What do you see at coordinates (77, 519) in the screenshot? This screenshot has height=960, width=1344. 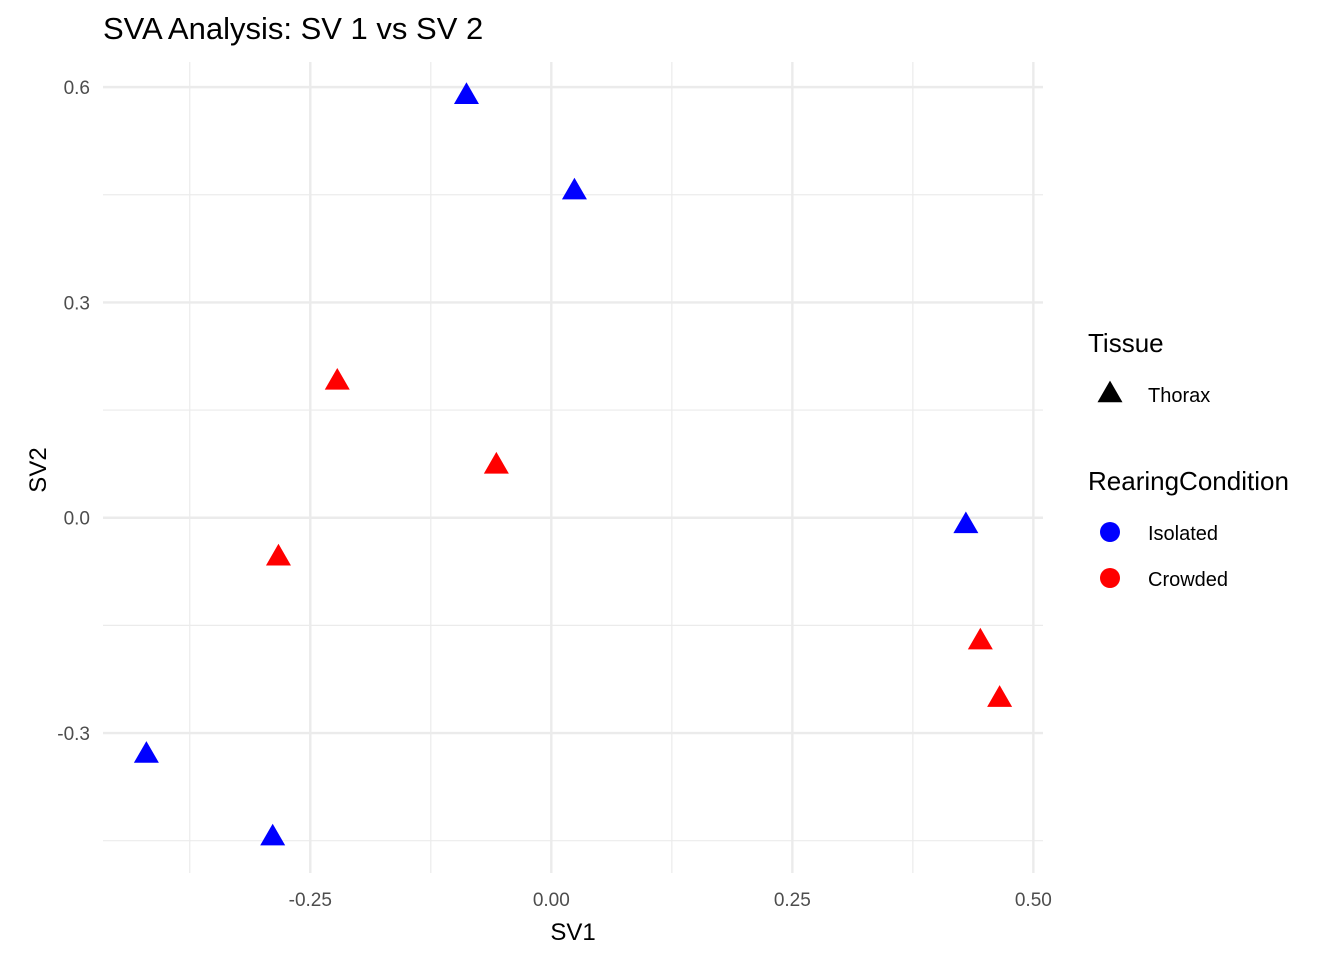 I see `y-tick-label: 0.0` at bounding box center [77, 519].